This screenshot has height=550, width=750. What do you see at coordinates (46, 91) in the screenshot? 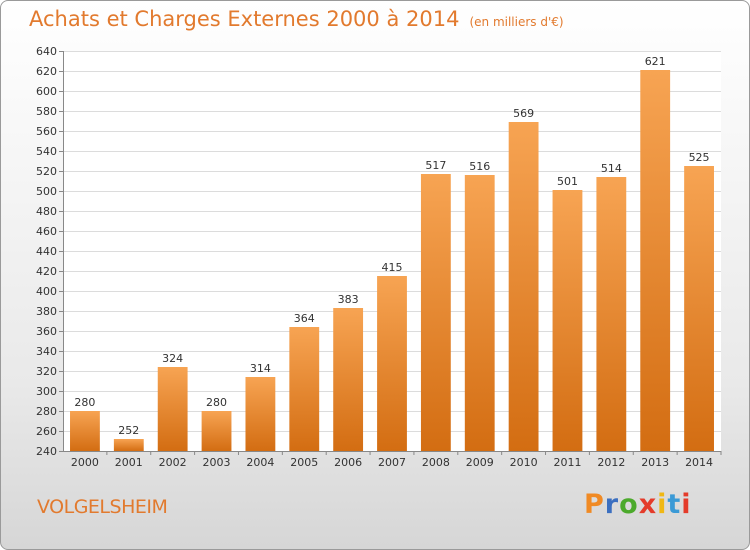
I see `y-tick-label: 600` at bounding box center [46, 91].